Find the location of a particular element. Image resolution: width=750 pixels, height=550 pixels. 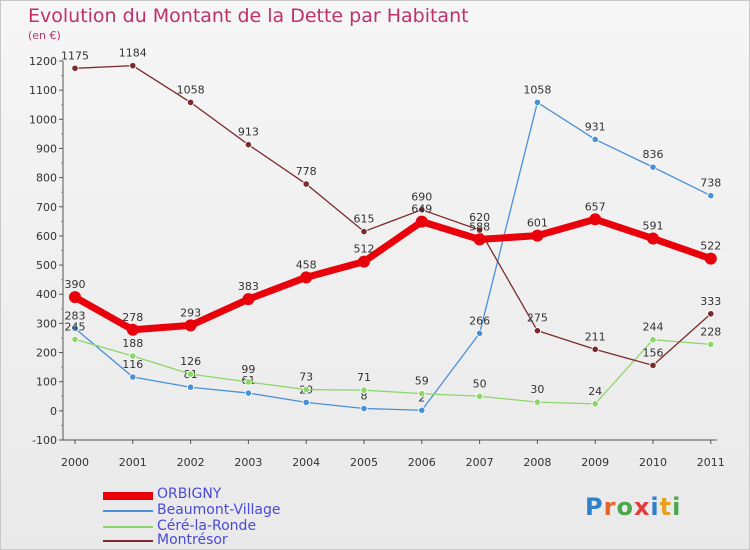

y-tick-label: 400 is located at coordinates (46, 294).